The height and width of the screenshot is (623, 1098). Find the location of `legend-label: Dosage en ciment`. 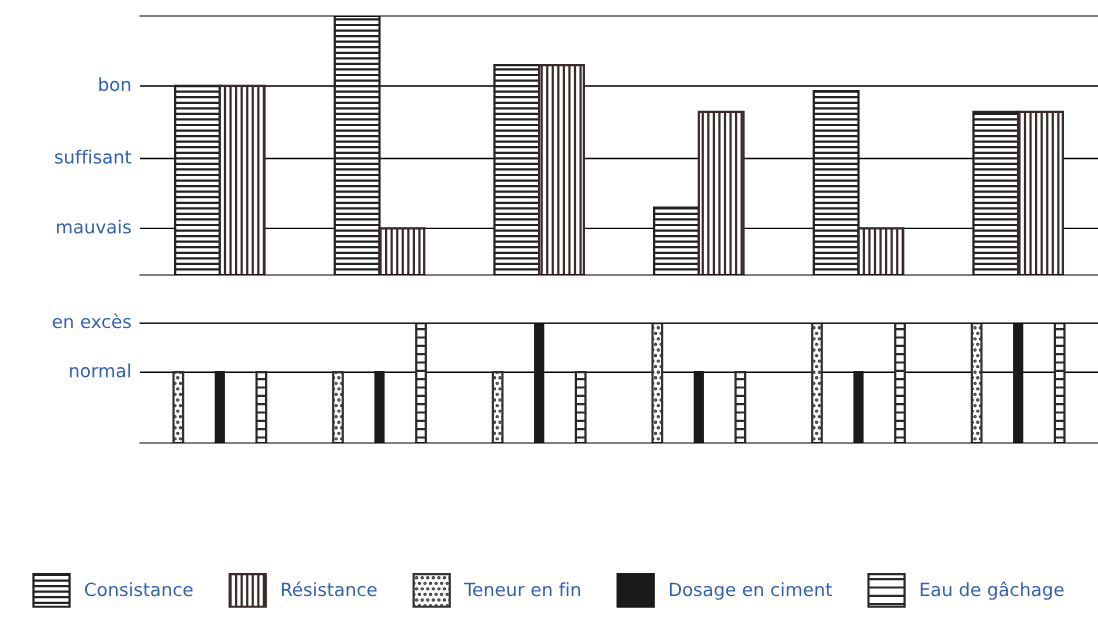

legend-label: Dosage en ciment is located at coordinates (750, 591).